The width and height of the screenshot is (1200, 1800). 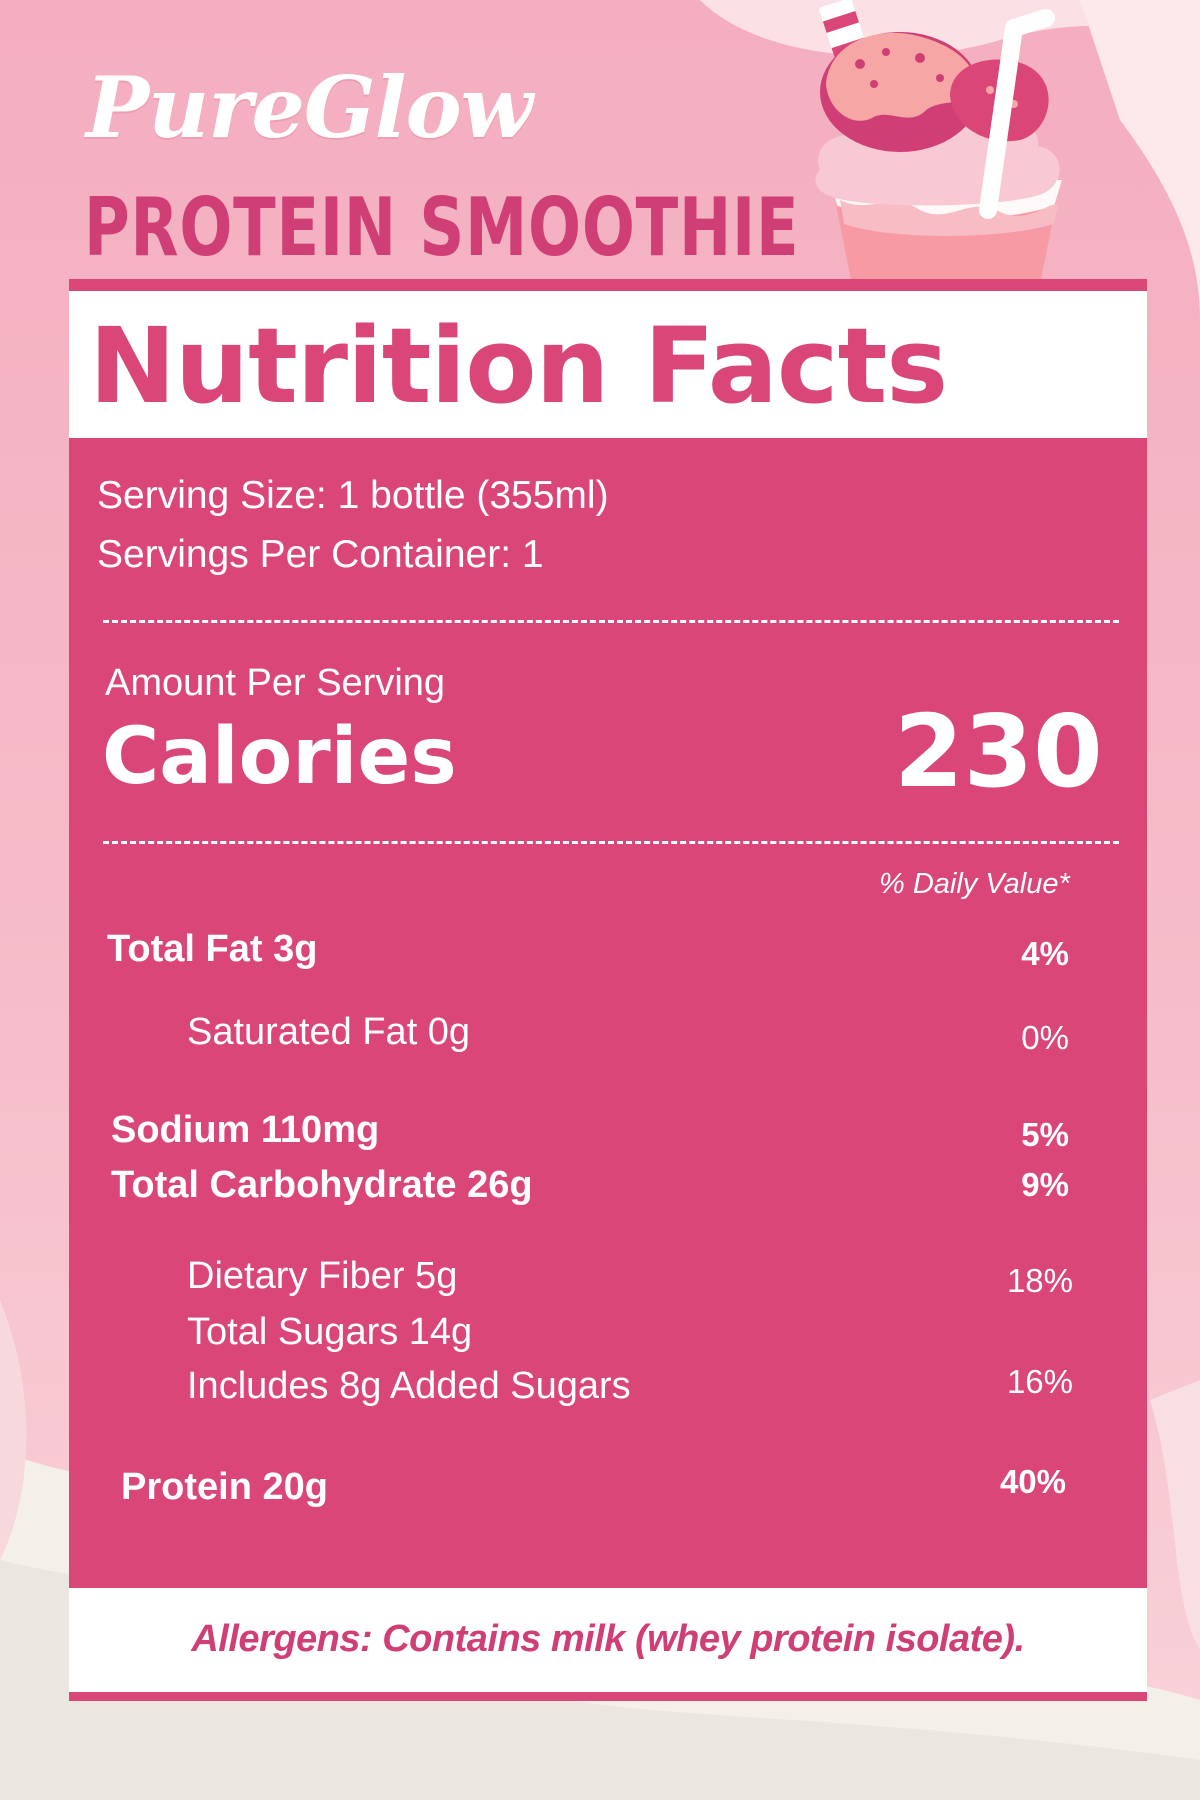 What do you see at coordinates (518, 366) in the screenshot?
I see `nutrition-facts-title: Nutrition Facts` at bounding box center [518, 366].